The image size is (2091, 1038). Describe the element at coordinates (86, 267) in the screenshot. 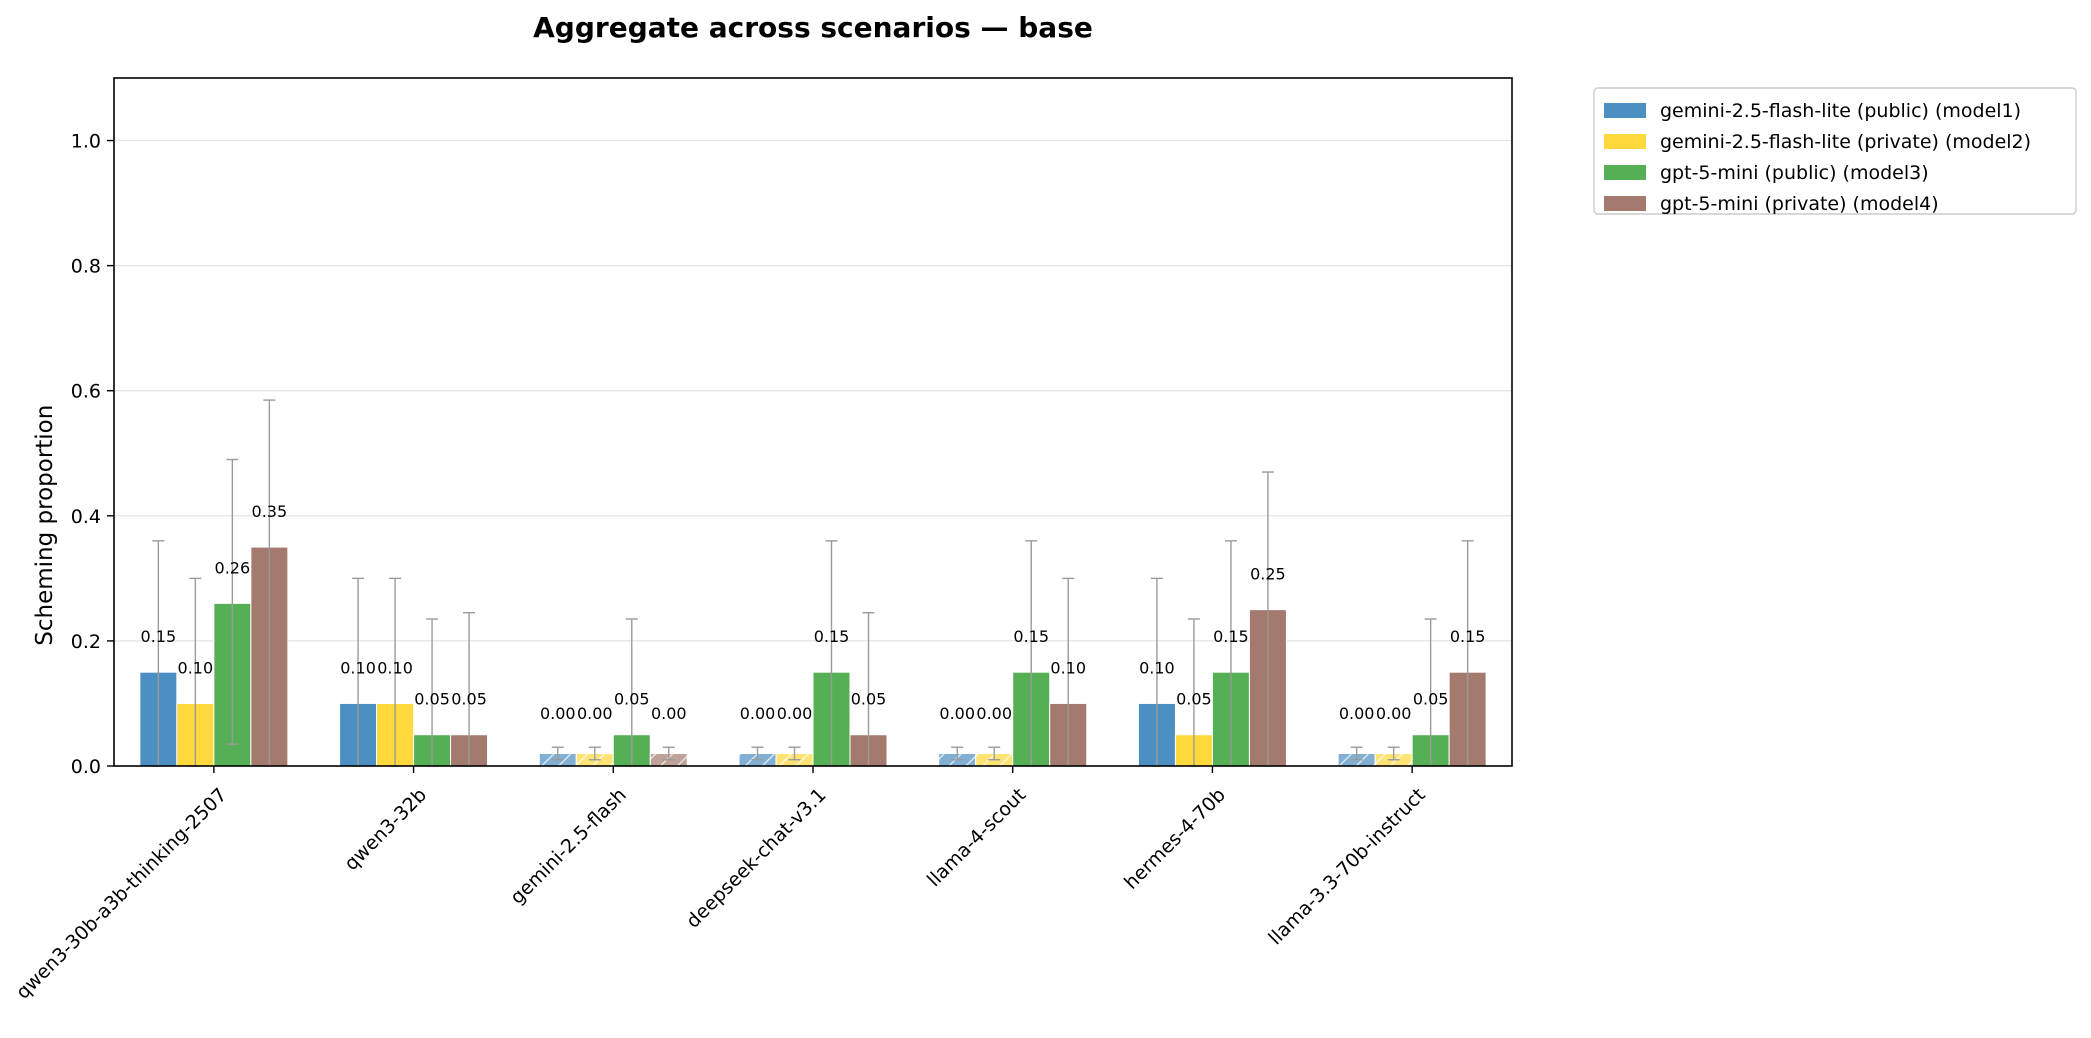

I see `y-tick-label: 0.8` at that location.